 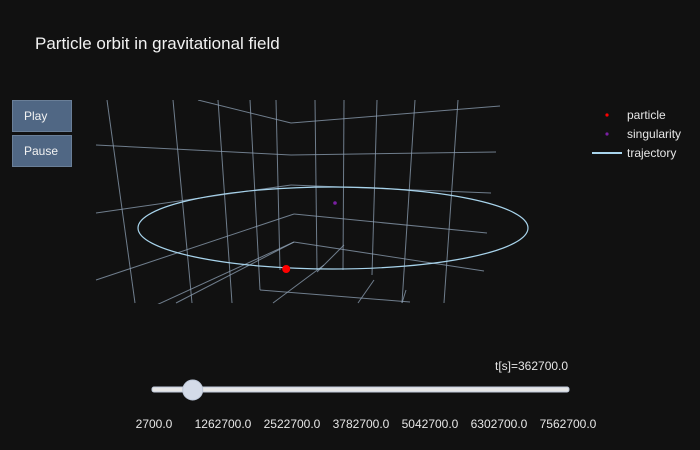 What do you see at coordinates (154, 424) in the screenshot?
I see `slider-tick-label: 2700.0` at bounding box center [154, 424].